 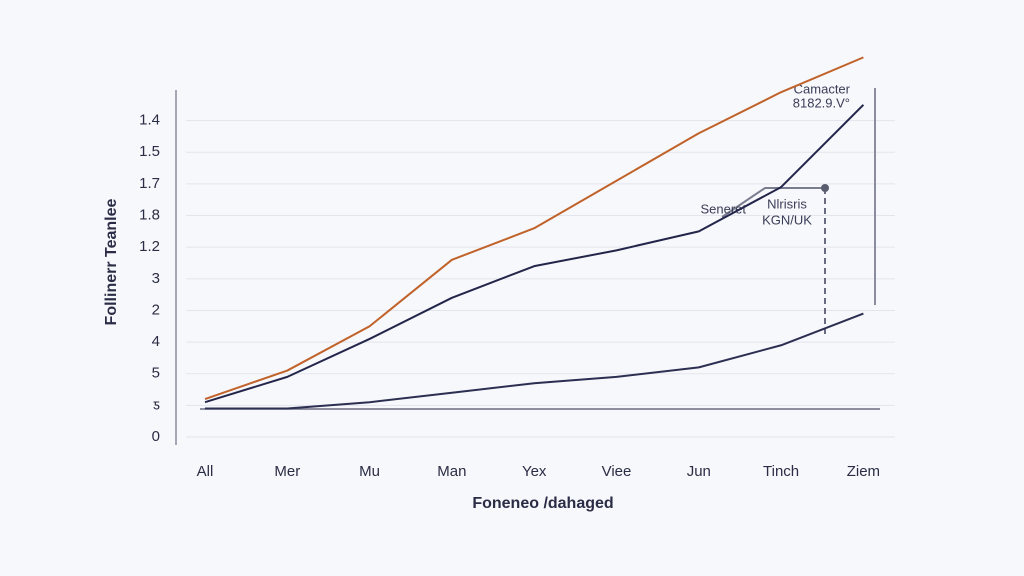 What do you see at coordinates (205, 471) in the screenshot?
I see `x-tick-label: All` at bounding box center [205, 471].